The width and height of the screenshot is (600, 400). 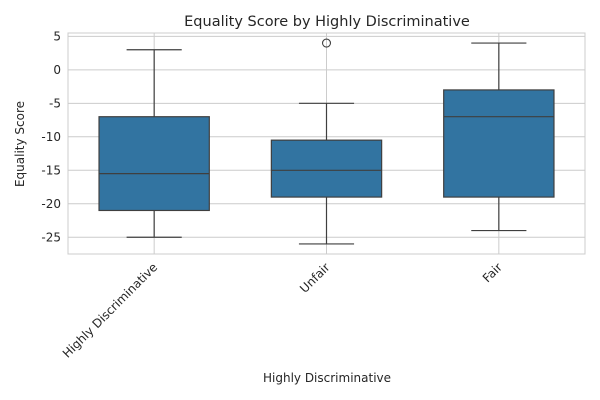 I want to click on y-tick-label: -5, so click(x=55, y=103).